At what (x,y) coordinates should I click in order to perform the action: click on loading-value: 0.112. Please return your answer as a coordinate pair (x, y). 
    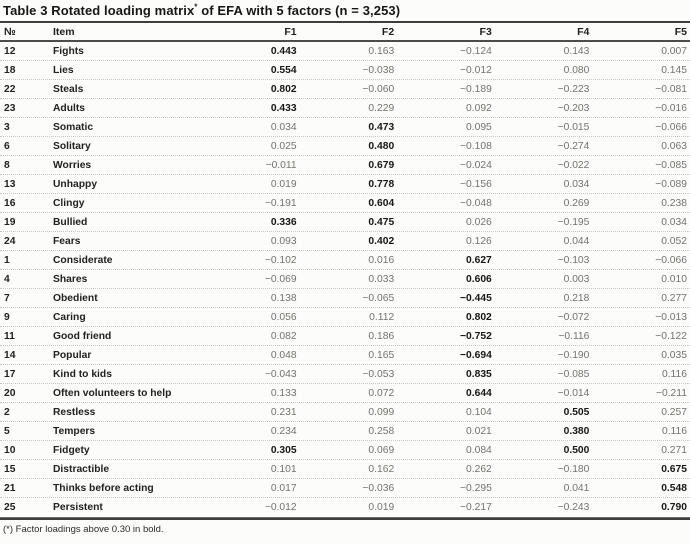
    Looking at the image, I should click on (382, 317).